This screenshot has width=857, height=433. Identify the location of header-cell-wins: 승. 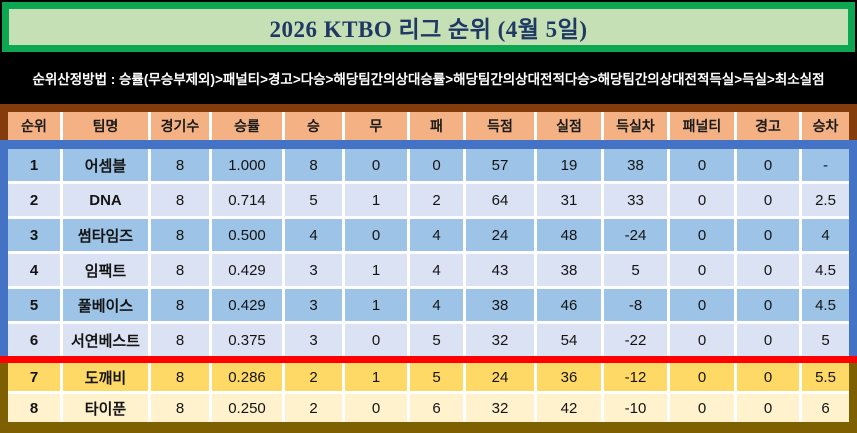
(313, 126).